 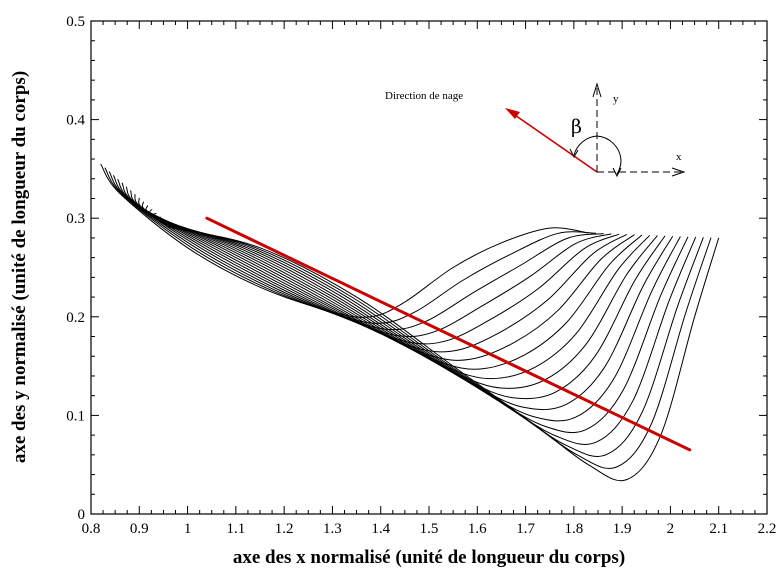 I want to click on x-tick-label: 1.9, so click(x=622, y=529).